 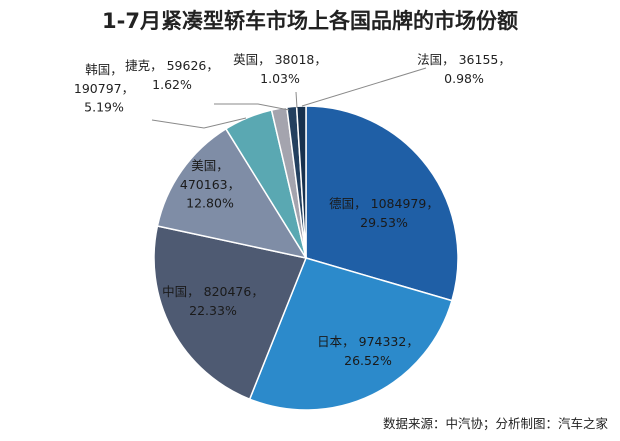 What do you see at coordinates (172, 75) in the screenshot?
I see `data-label-6: 捷克， 59626， 1.62%` at bounding box center [172, 75].